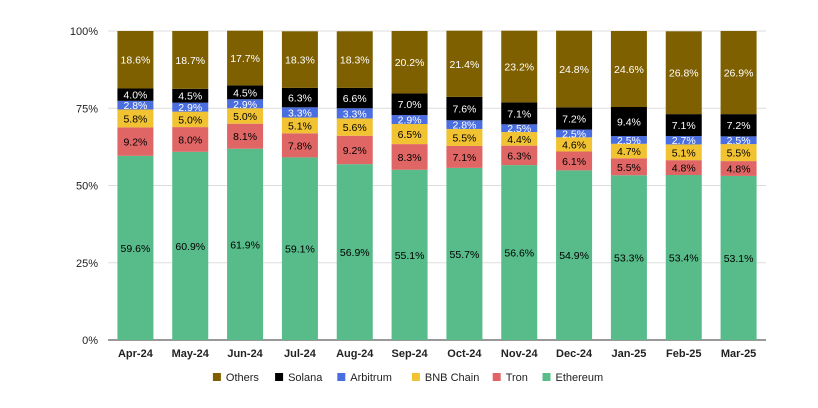  I want to click on data-label: 9.2%, so click(355, 151).